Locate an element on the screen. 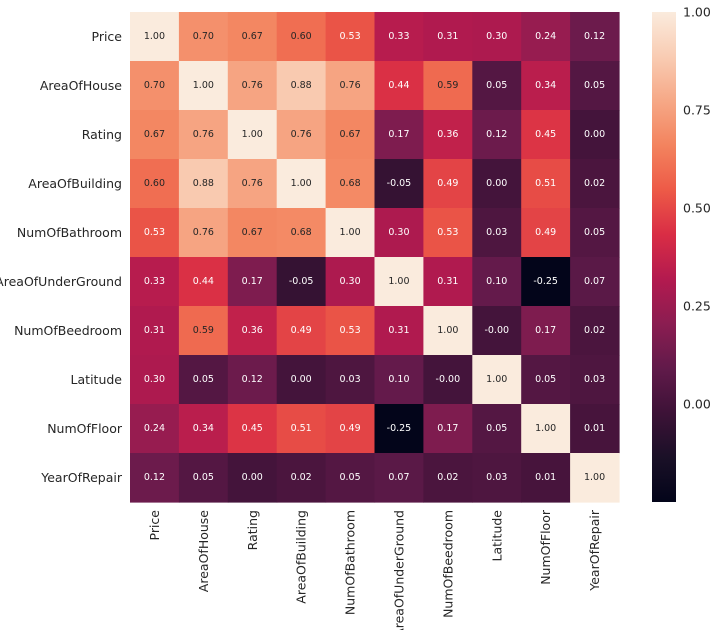  y-tick-label: NumOfFloor is located at coordinates (85, 428).